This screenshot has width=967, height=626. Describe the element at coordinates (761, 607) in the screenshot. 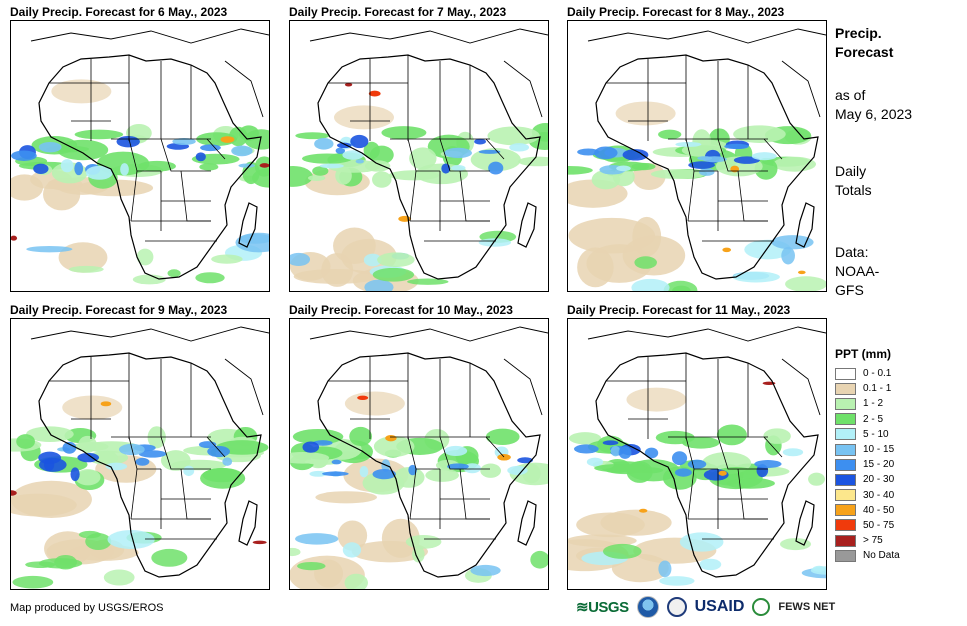

I see `fews-globe-icon` at that location.